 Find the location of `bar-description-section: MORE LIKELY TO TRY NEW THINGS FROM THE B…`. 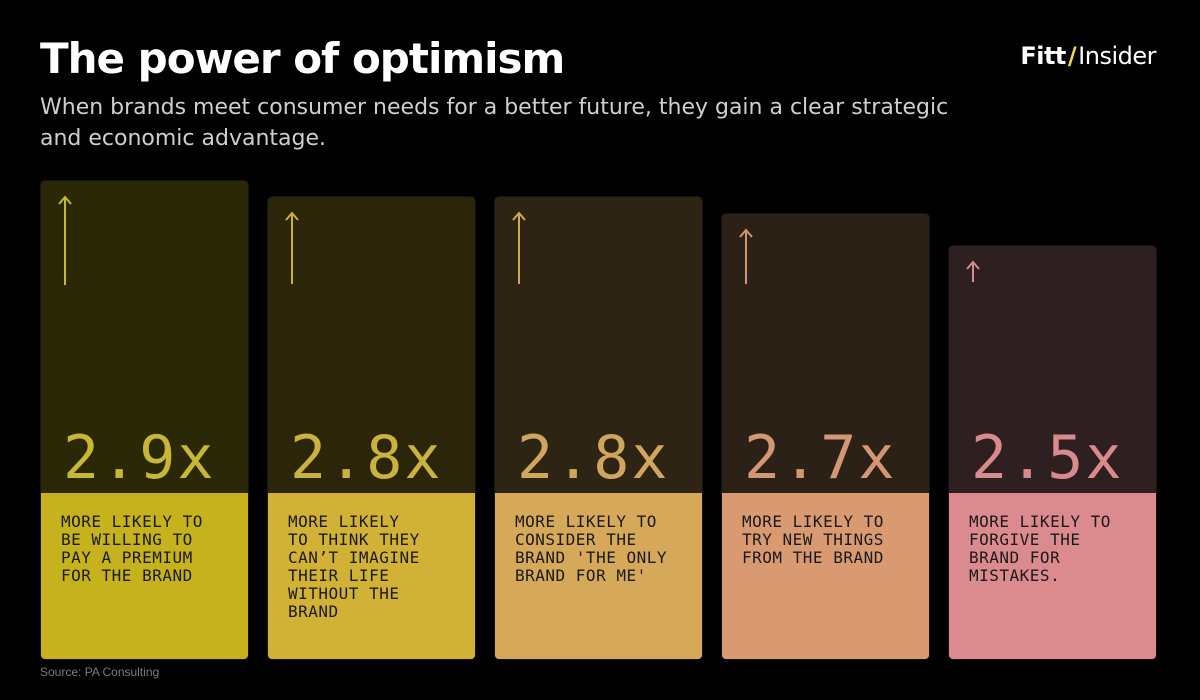

bar-description-section: MORE LIKELY TO TRY NEW THINGS FROM THE B… is located at coordinates (825, 576).